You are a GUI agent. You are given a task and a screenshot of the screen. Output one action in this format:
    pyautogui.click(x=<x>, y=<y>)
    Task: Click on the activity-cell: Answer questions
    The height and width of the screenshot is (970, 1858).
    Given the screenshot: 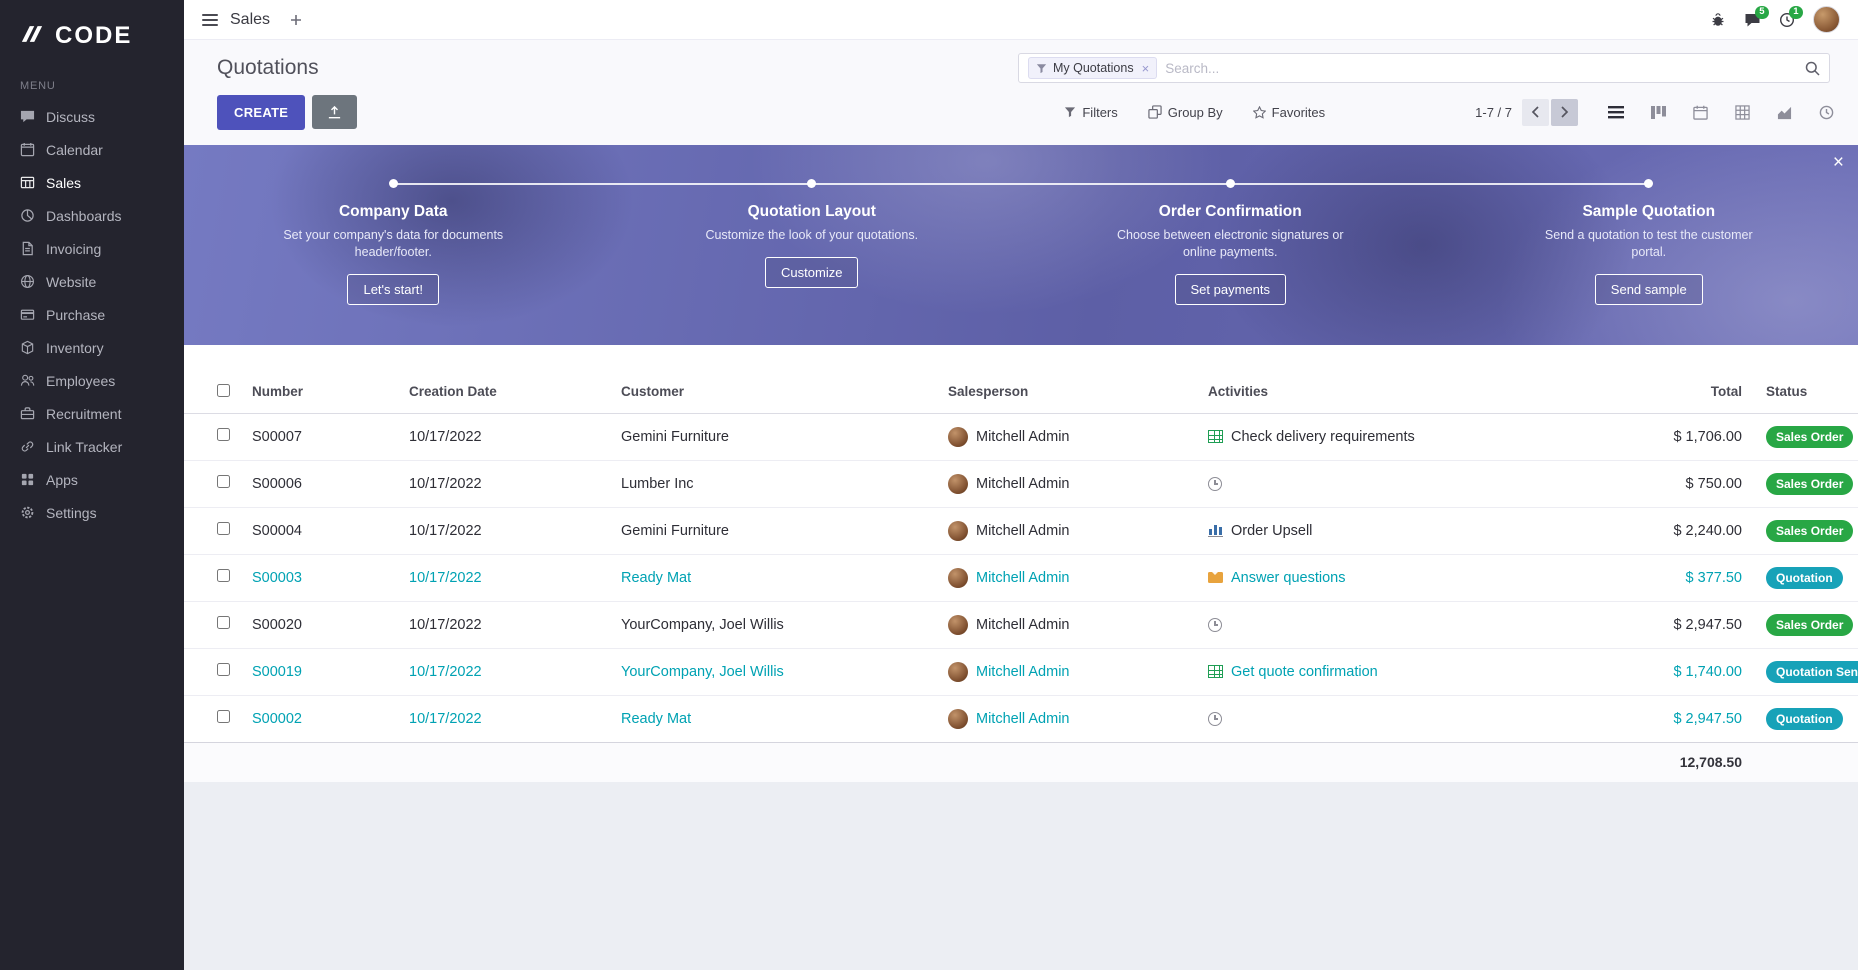 What is the action you would take?
    pyautogui.click(x=1407, y=577)
    